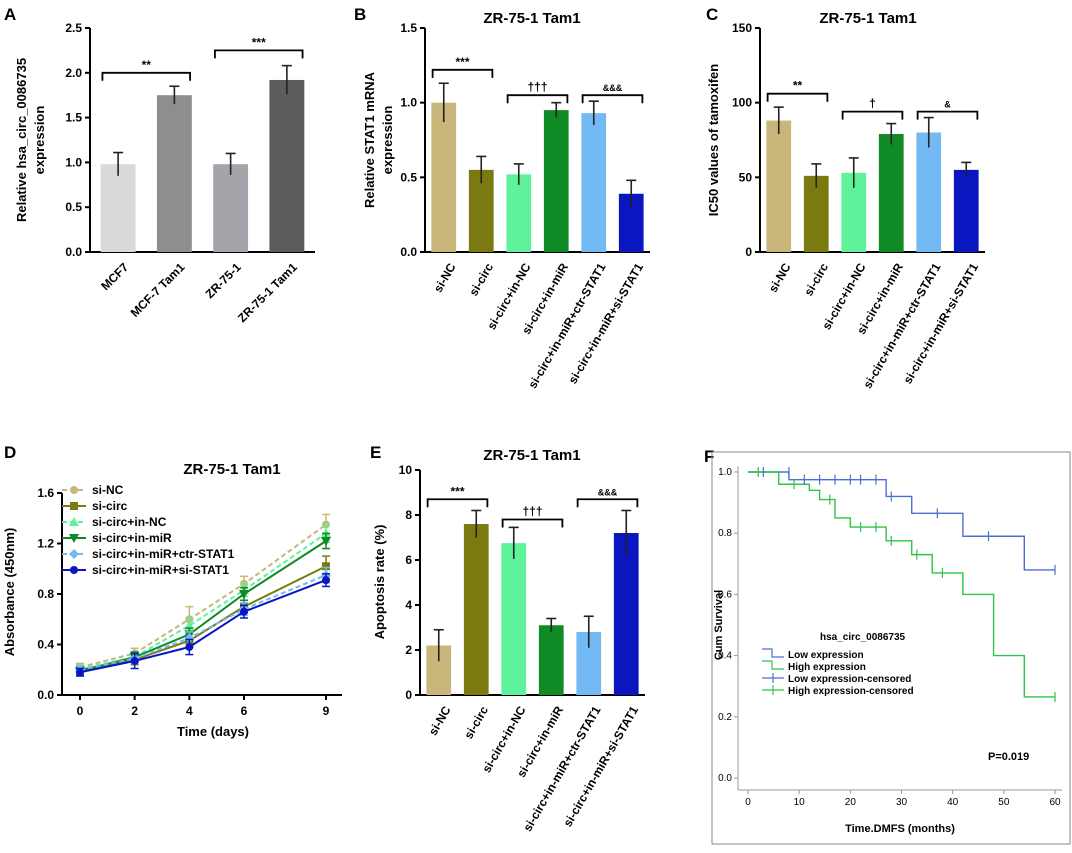  I want to click on panel-b-significance-label: &&&, so click(613, 88).